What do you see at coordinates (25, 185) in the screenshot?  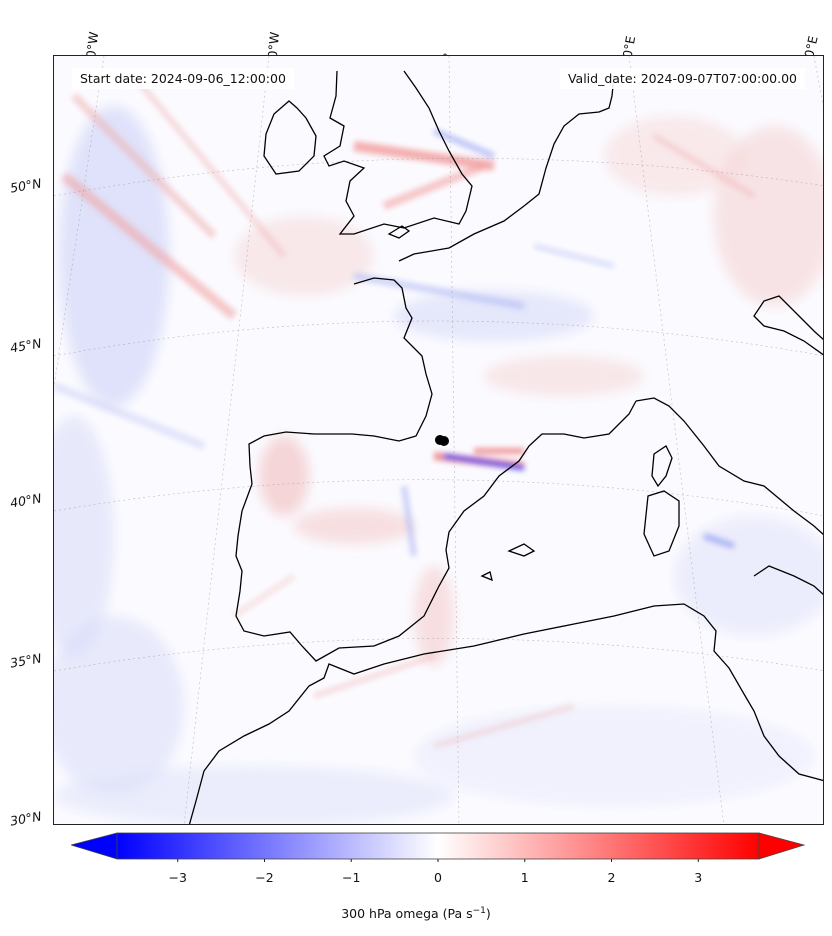 I see `lat-label-50n: 50°N` at bounding box center [25, 185].